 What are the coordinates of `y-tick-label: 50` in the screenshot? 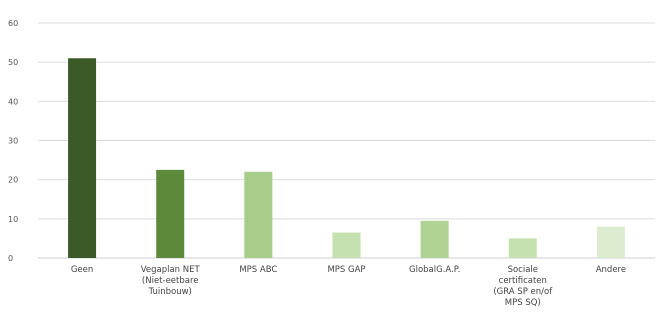 It's located at (13, 62).